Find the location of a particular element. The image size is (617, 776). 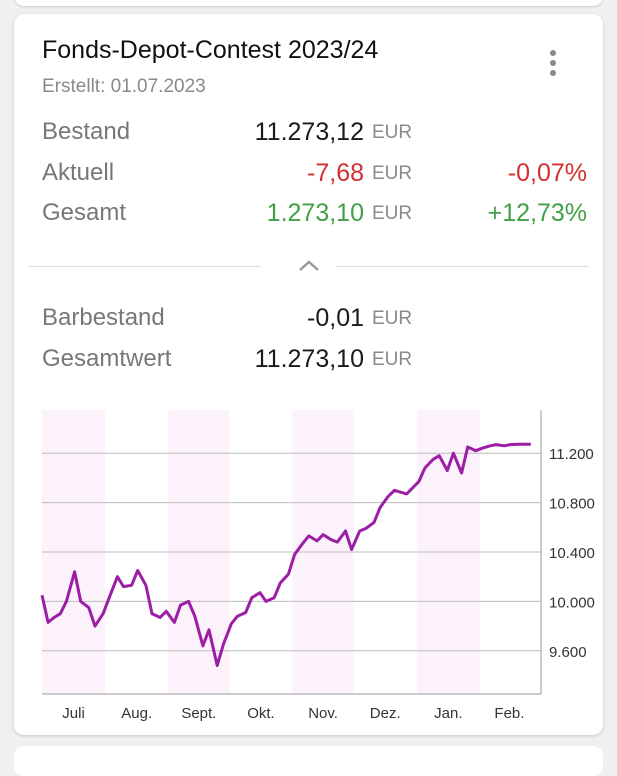

row-value: 11.273,10 is located at coordinates (309, 359).